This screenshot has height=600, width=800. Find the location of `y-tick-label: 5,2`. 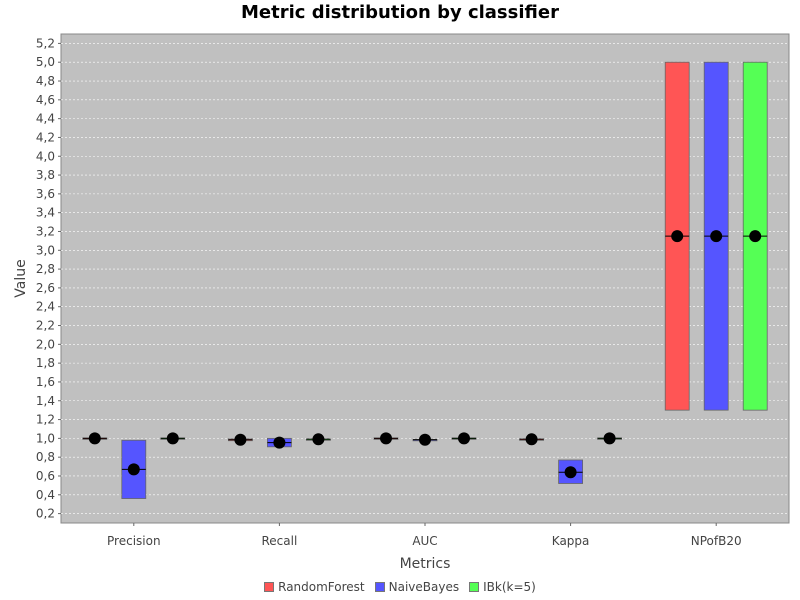

y-tick-label: 5,2 is located at coordinates (45, 43).